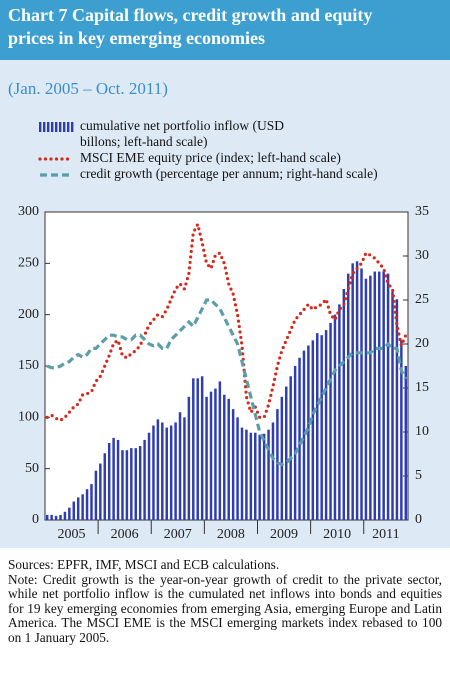  What do you see at coordinates (422, 299) in the screenshot?
I see `y2-tick-label: 25` at bounding box center [422, 299].